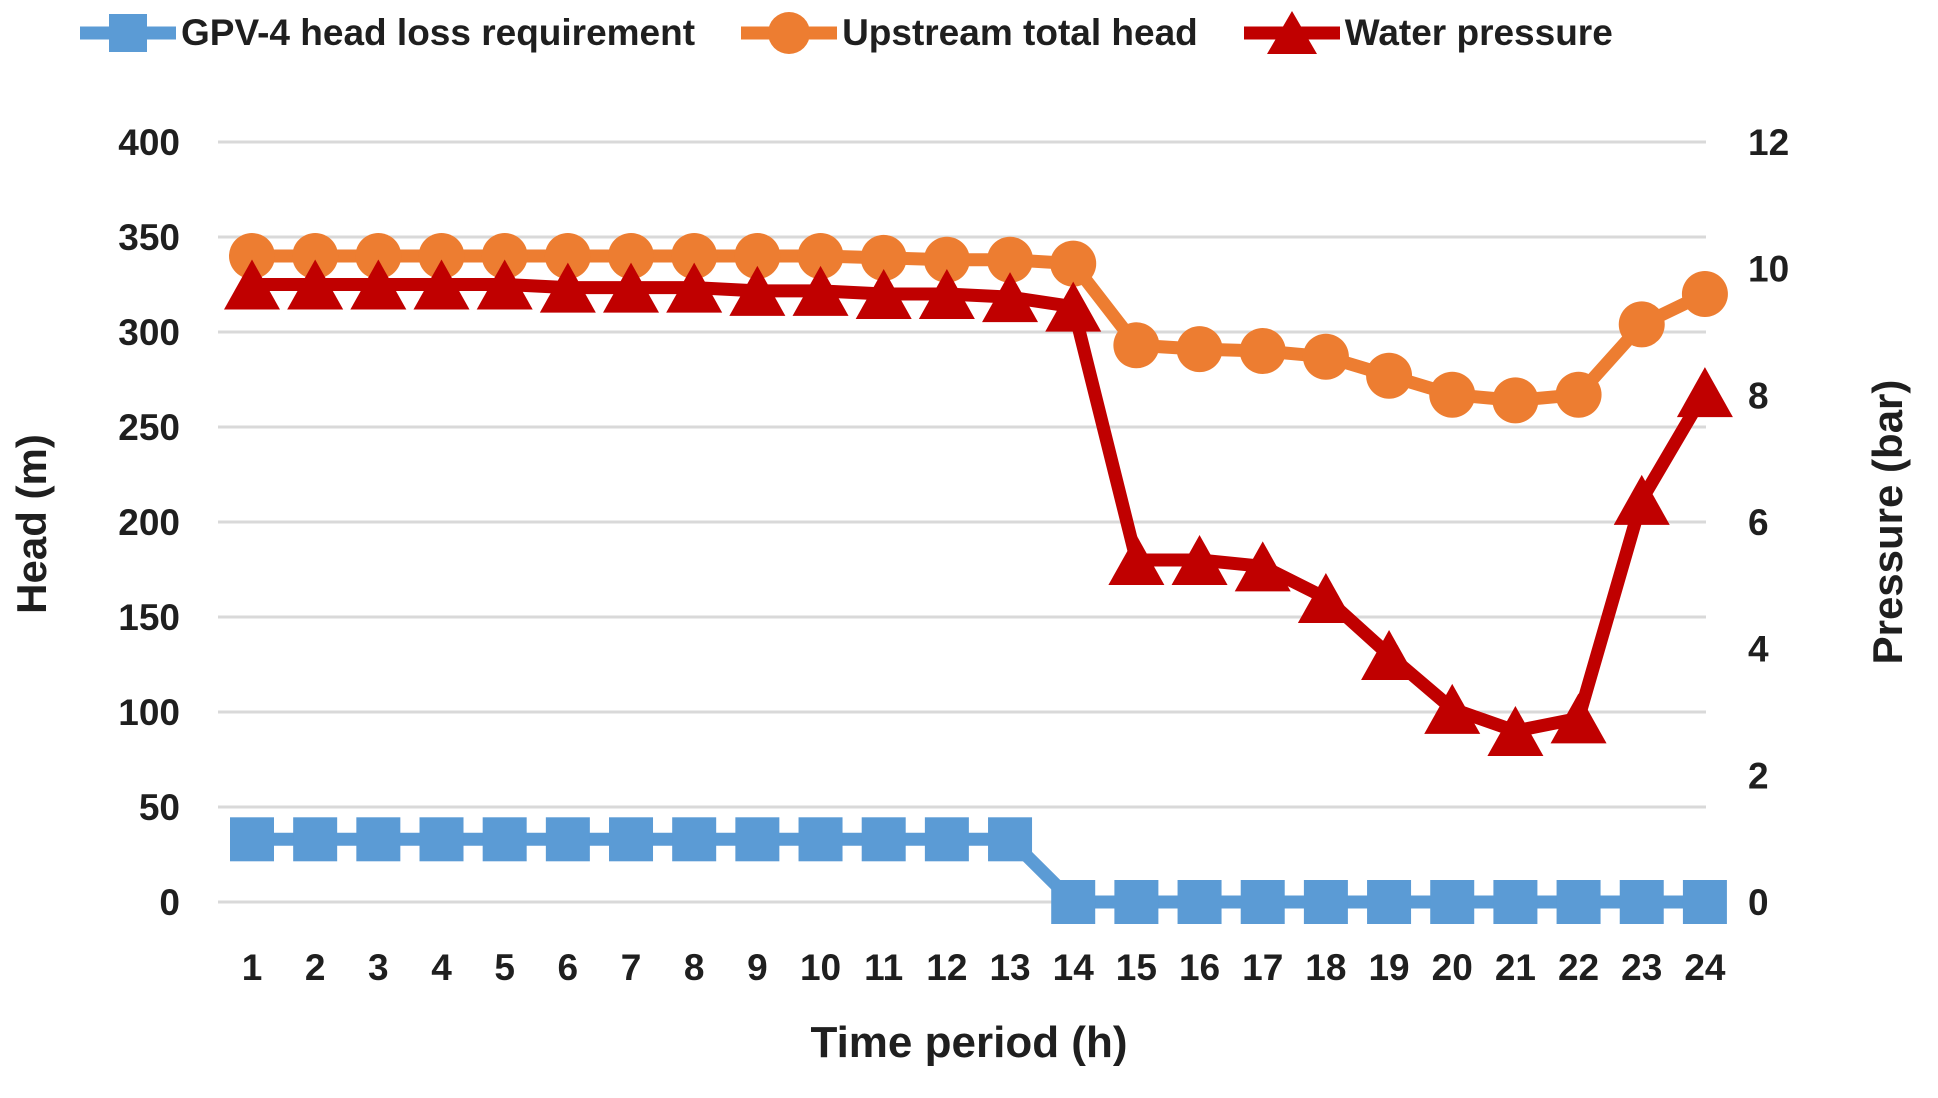  I want to click on svg-text: 350, so click(149, 237).